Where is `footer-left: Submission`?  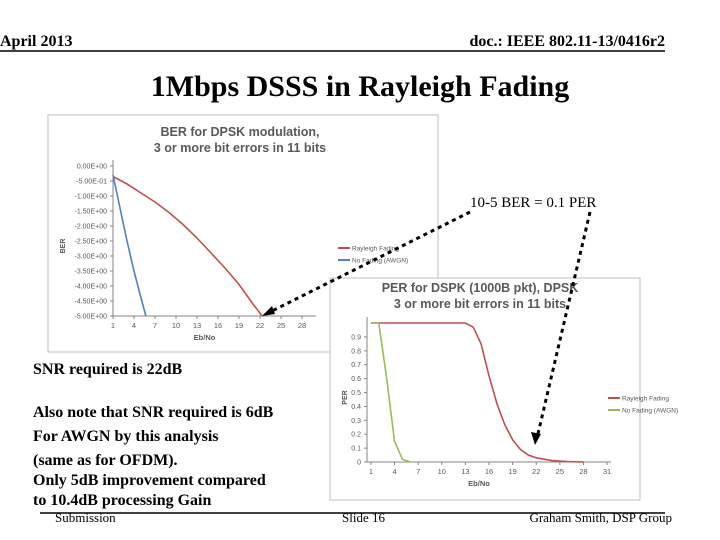
footer-left: Submission is located at coordinates (85, 517).